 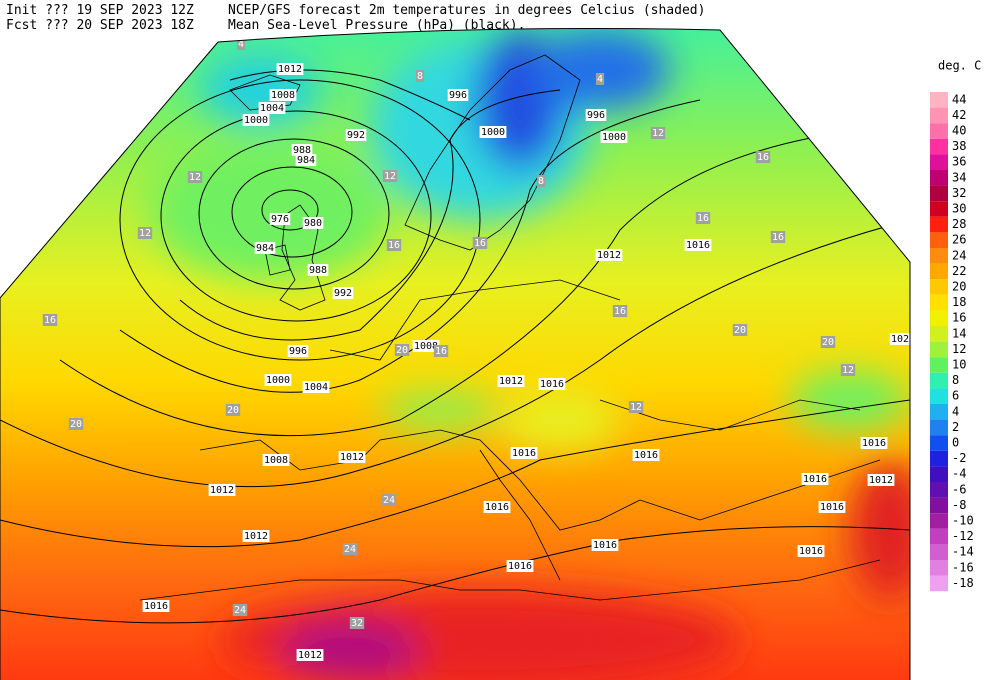 What do you see at coordinates (280, 219) in the screenshot?
I see `isobar-label: 976` at bounding box center [280, 219].